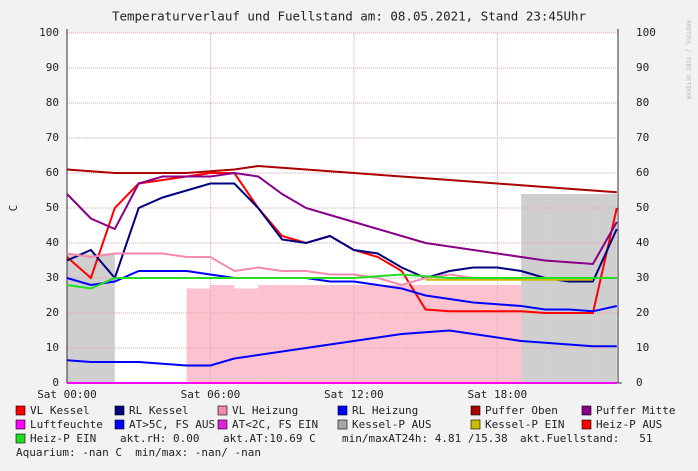  I want to click on legend-label: Puffer Mitte, so click(635, 410).